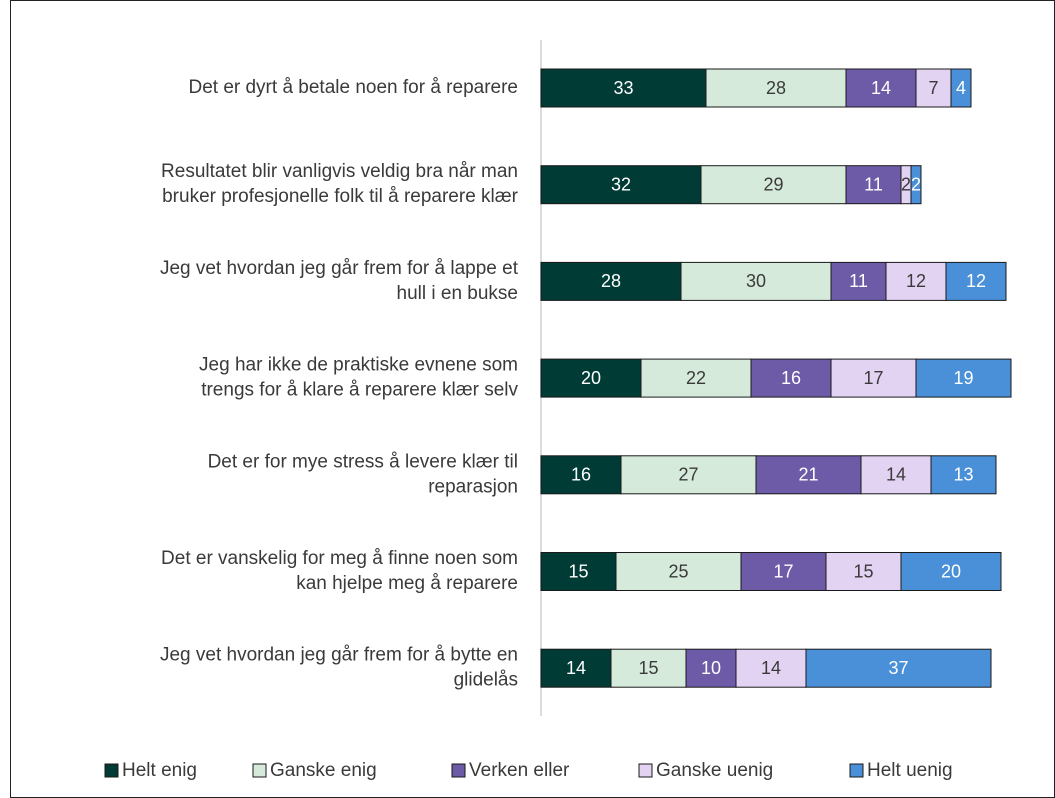  I want to click on legend-label: Helt enig, so click(159, 770).